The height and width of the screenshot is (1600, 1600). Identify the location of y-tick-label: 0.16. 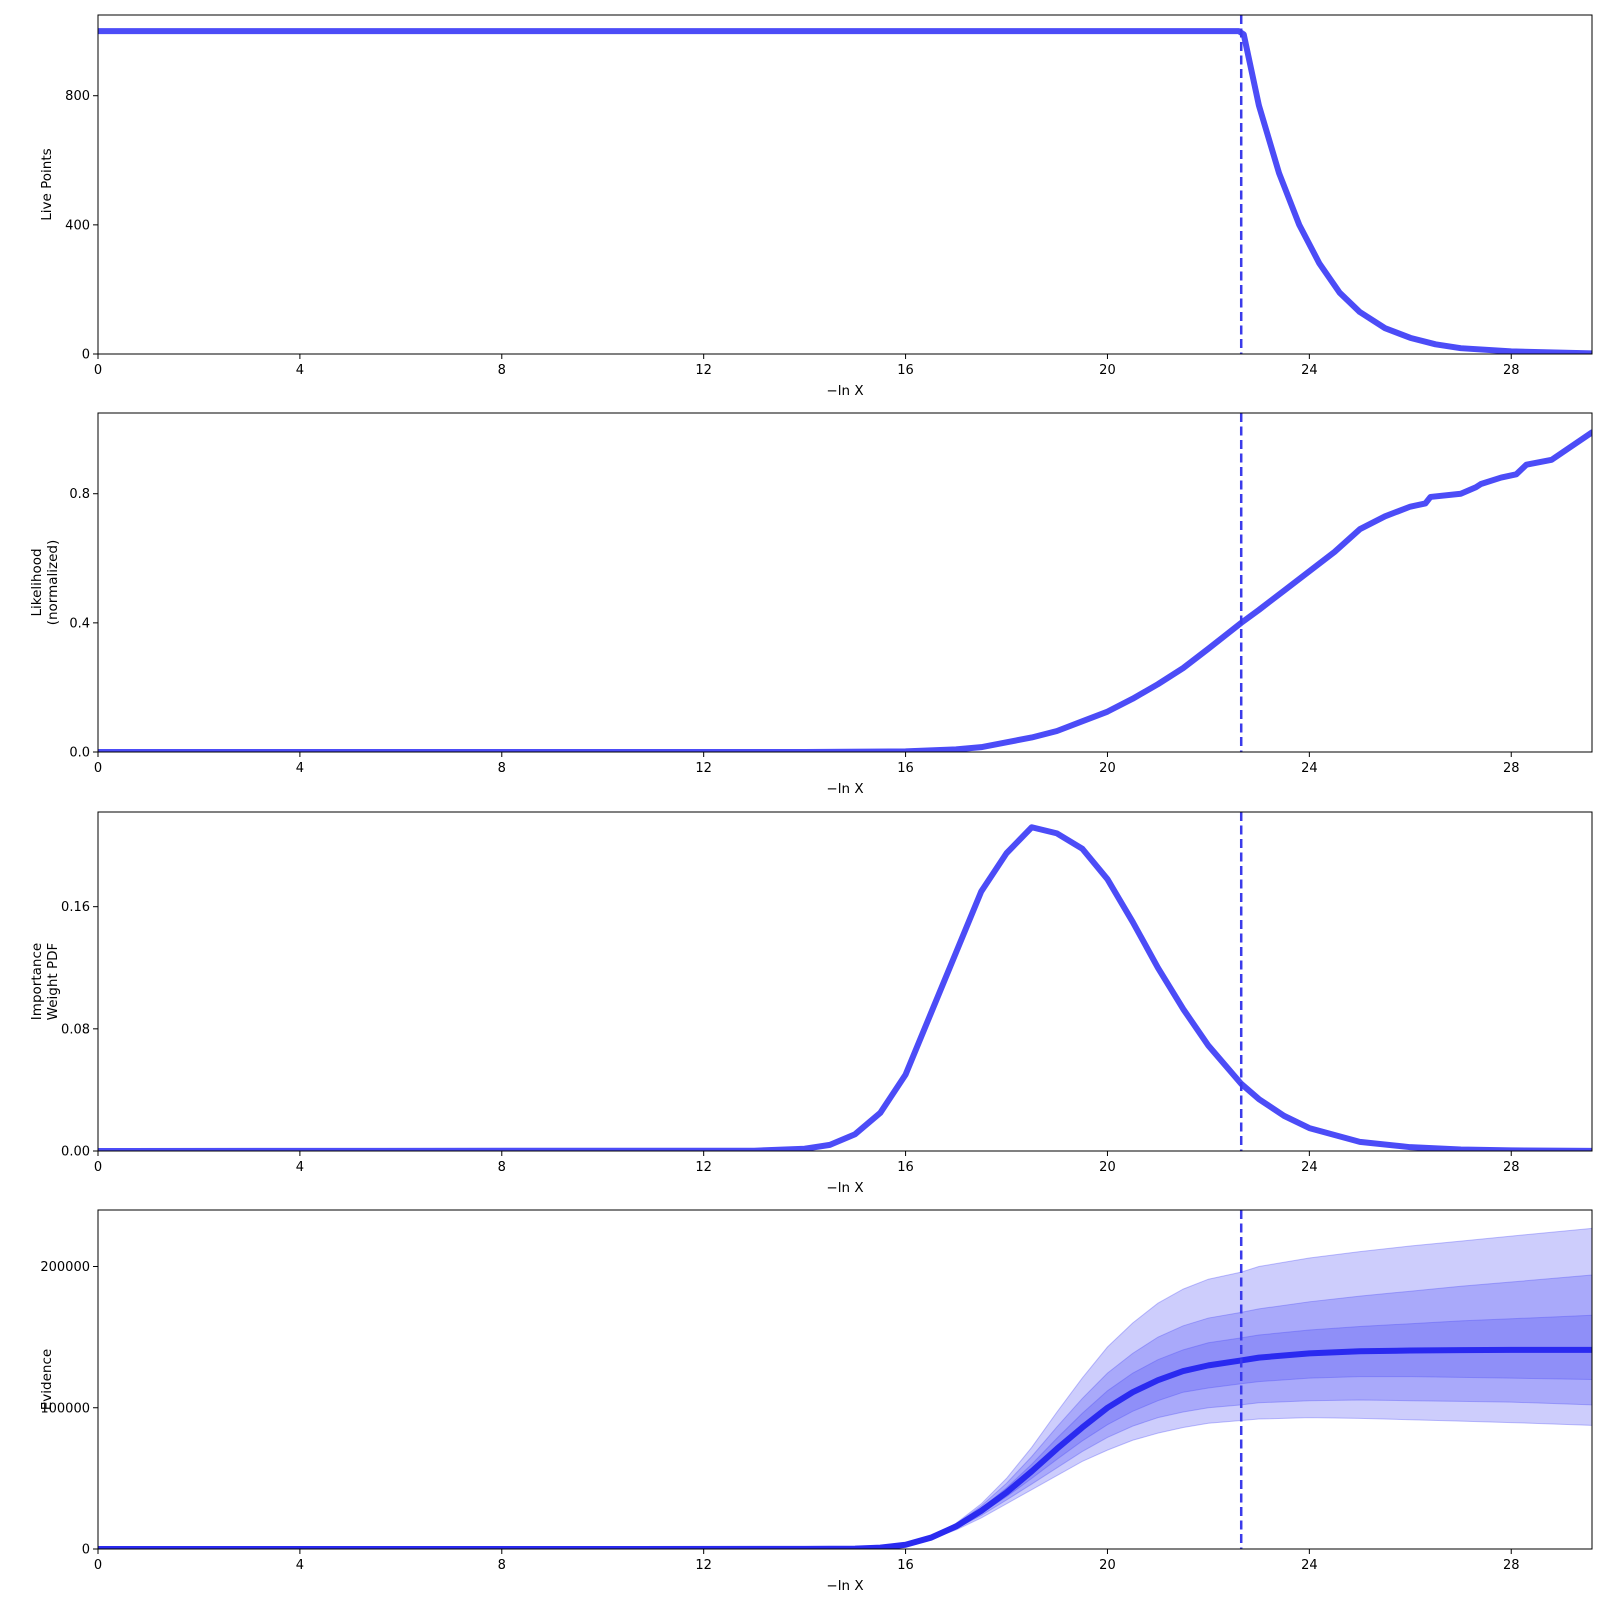
(75, 907).